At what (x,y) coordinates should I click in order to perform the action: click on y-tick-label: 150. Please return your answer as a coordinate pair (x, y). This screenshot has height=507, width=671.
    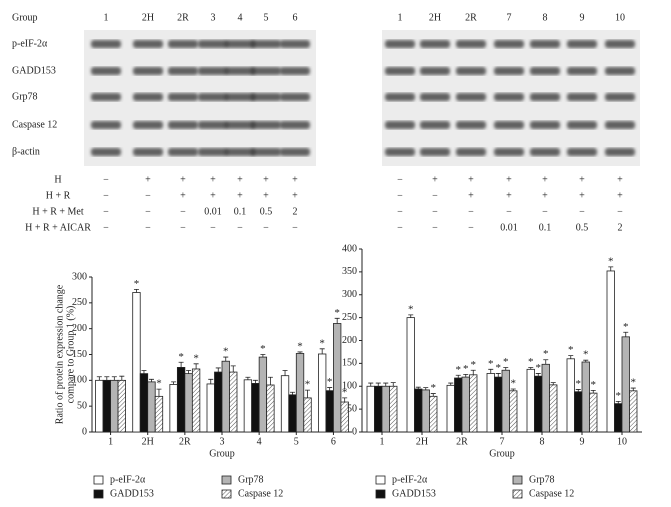
    Looking at the image, I should click on (349, 363).